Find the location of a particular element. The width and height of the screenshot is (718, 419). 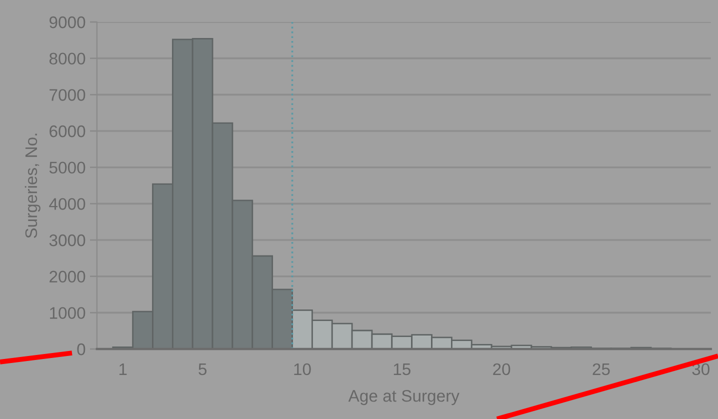

y-tick-label: 0 is located at coordinates (81, 349).